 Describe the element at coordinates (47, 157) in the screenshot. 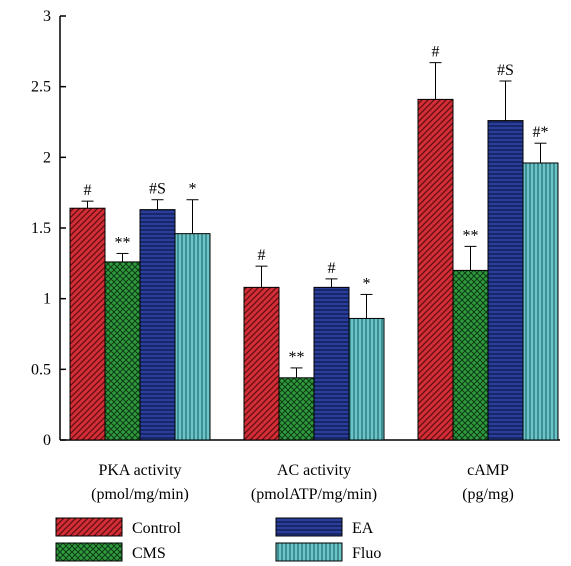

I see `y-tick-label: 2` at that location.